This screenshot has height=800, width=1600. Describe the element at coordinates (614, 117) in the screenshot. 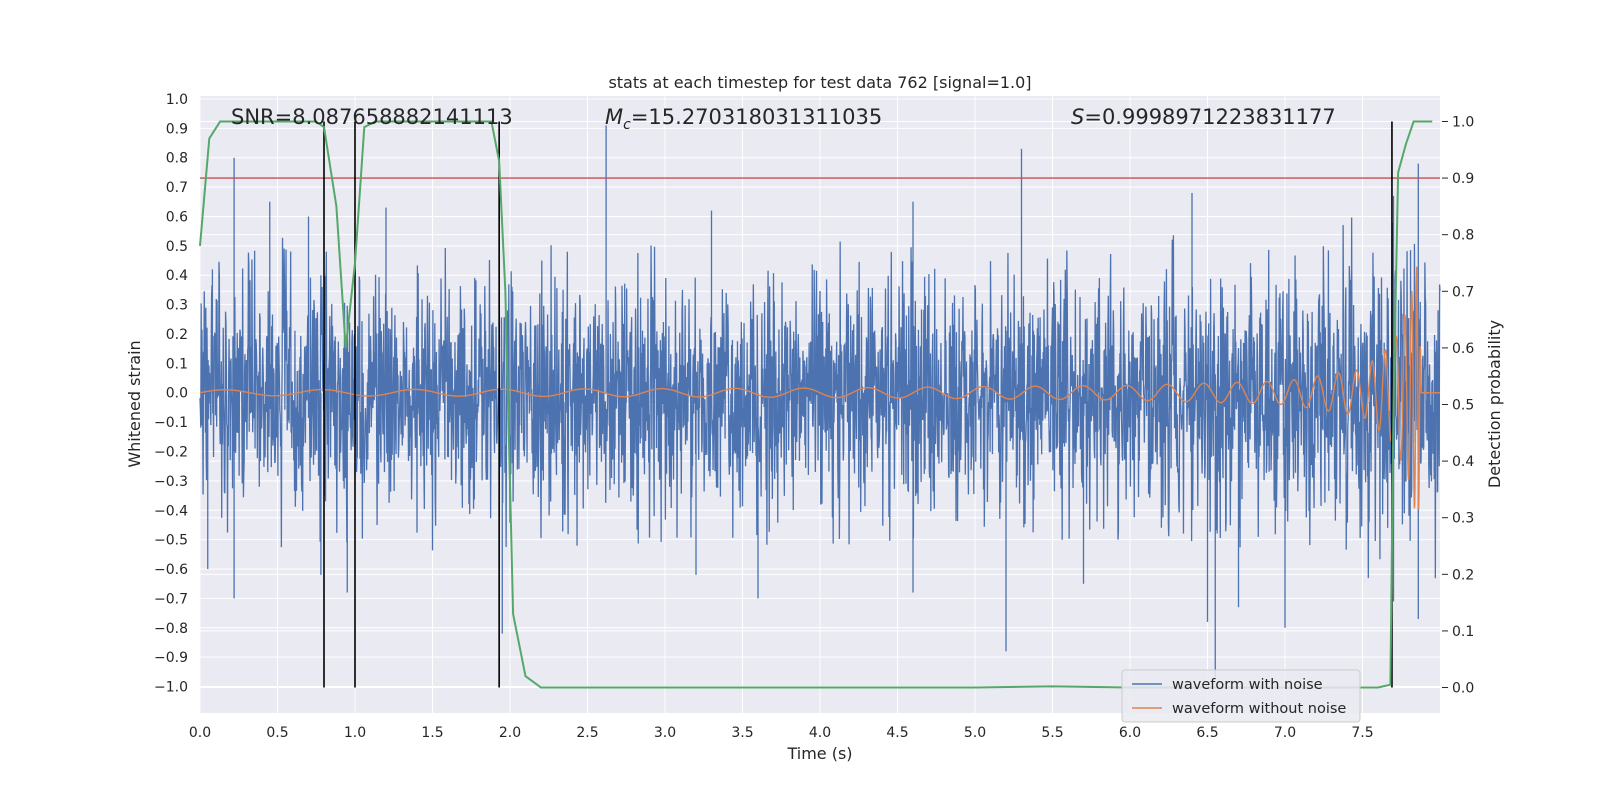

I see `mc-symbol: M` at that location.